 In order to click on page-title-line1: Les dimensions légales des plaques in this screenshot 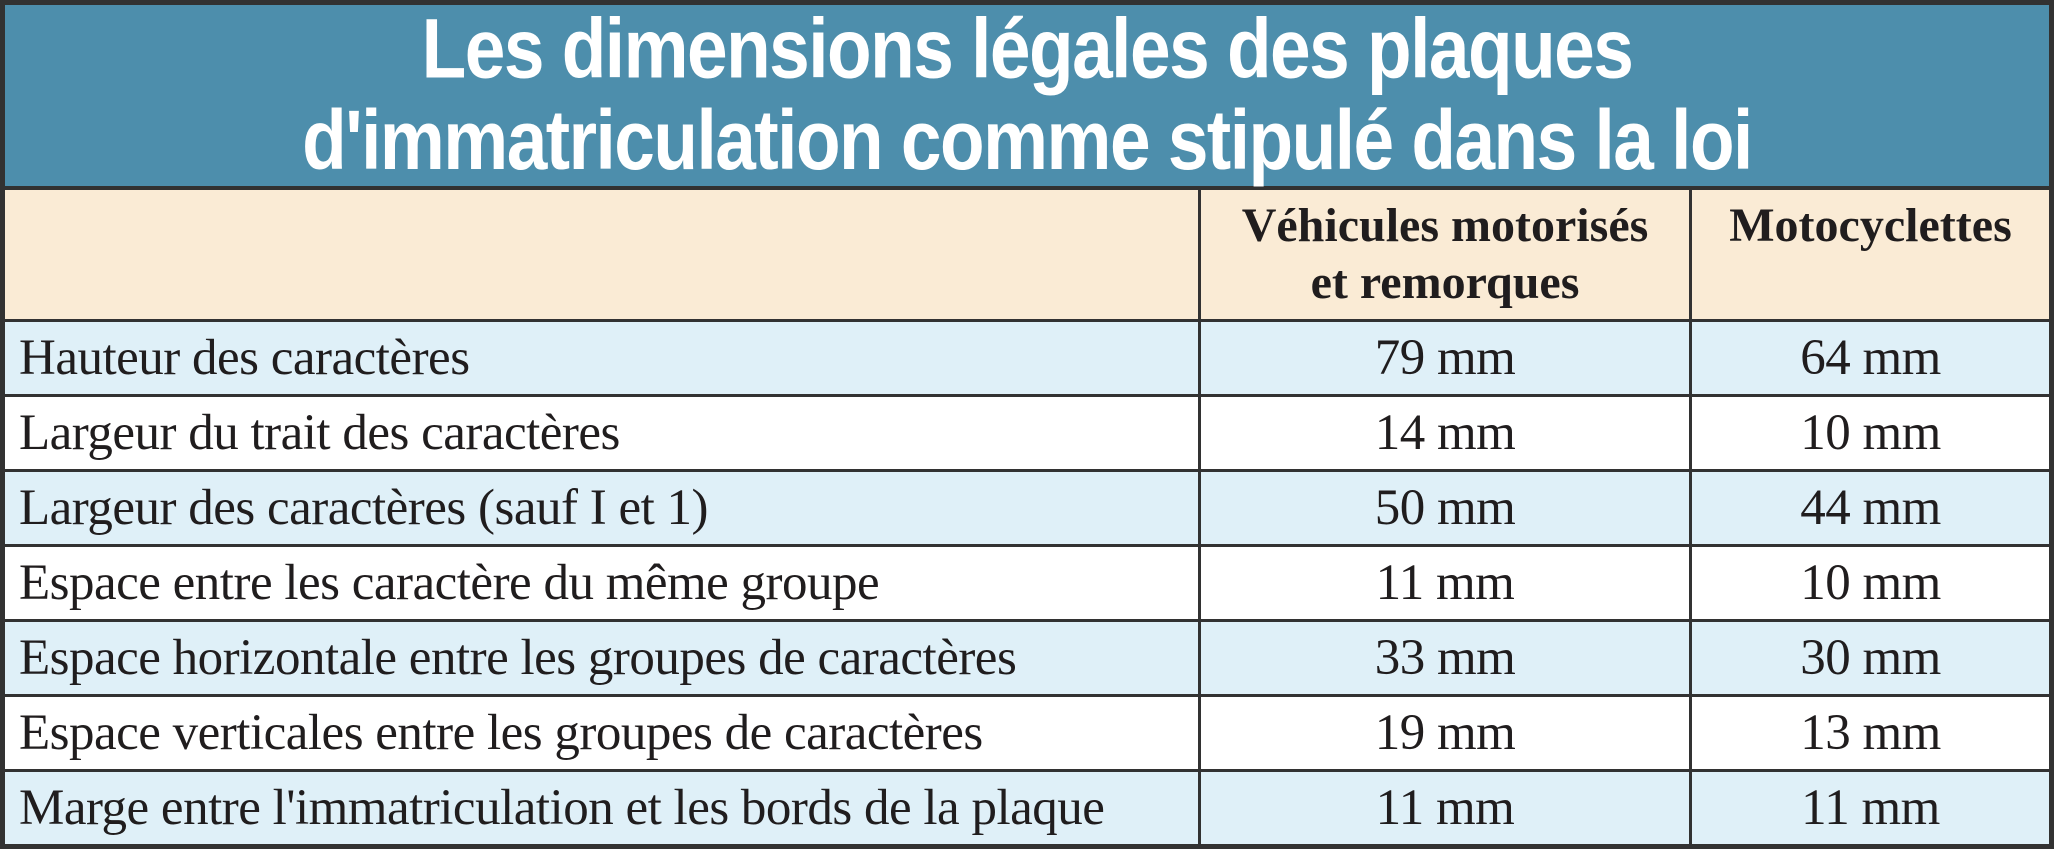, I will do `click(1027, 48)`.